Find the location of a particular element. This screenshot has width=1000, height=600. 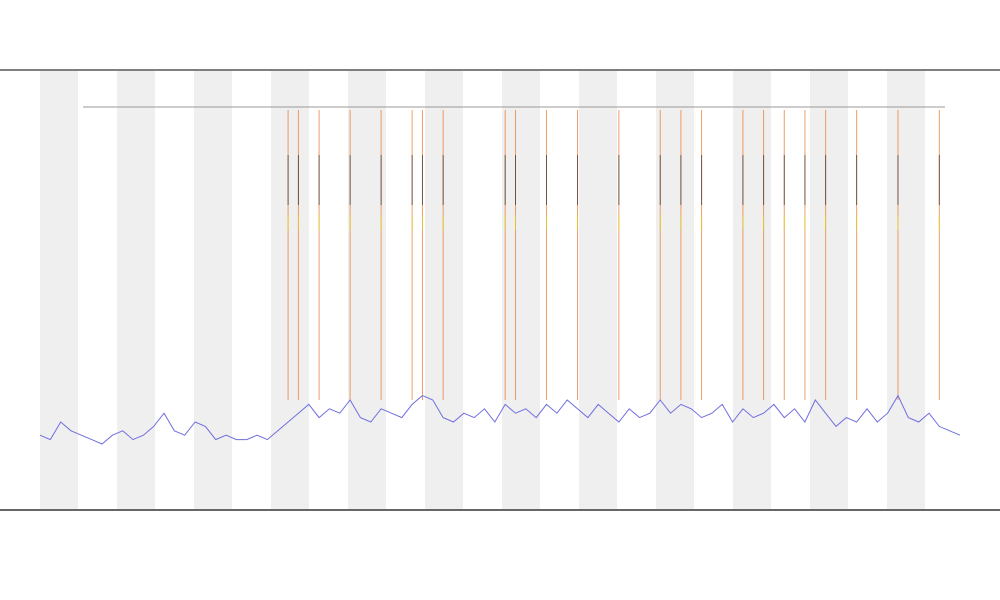

series-line is located at coordinates (500, 419).